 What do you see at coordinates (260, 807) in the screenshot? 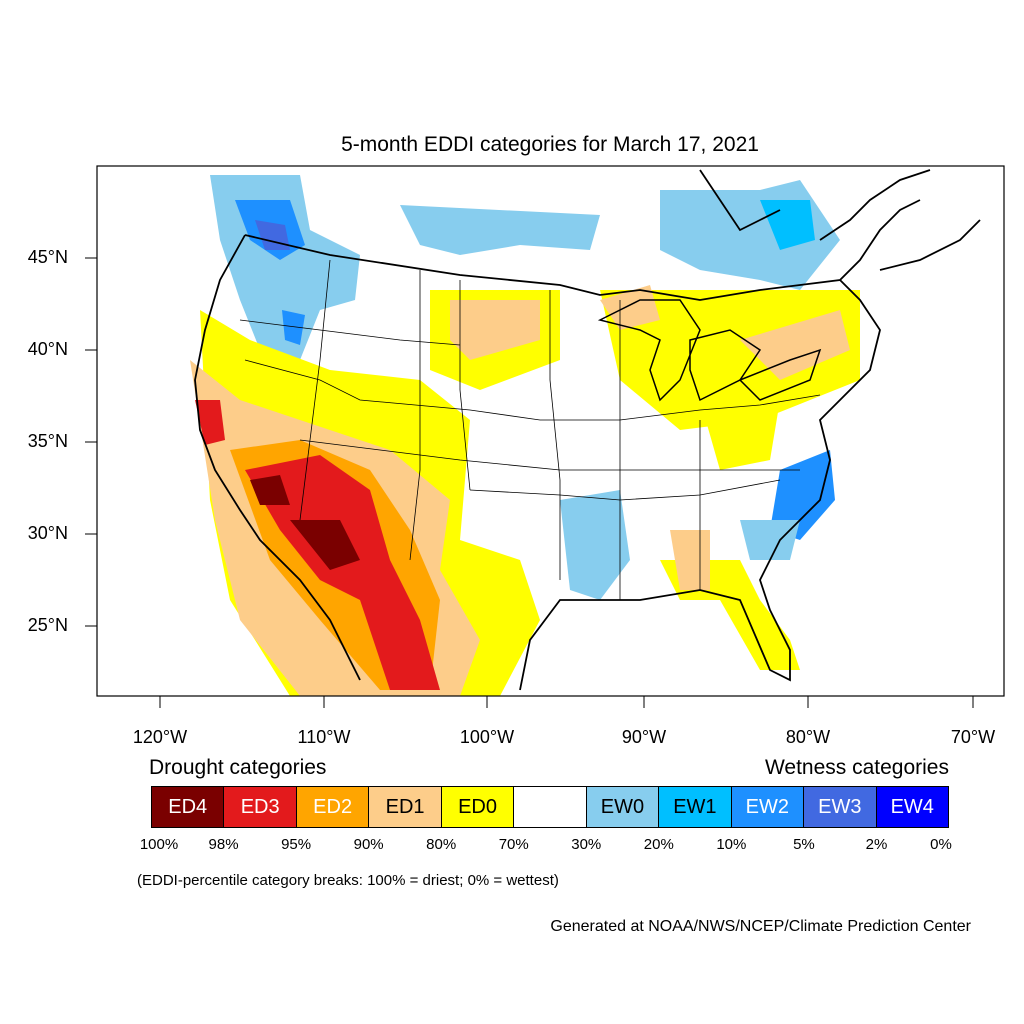
I see `legend-swatch-ed3: ED3` at bounding box center [260, 807].